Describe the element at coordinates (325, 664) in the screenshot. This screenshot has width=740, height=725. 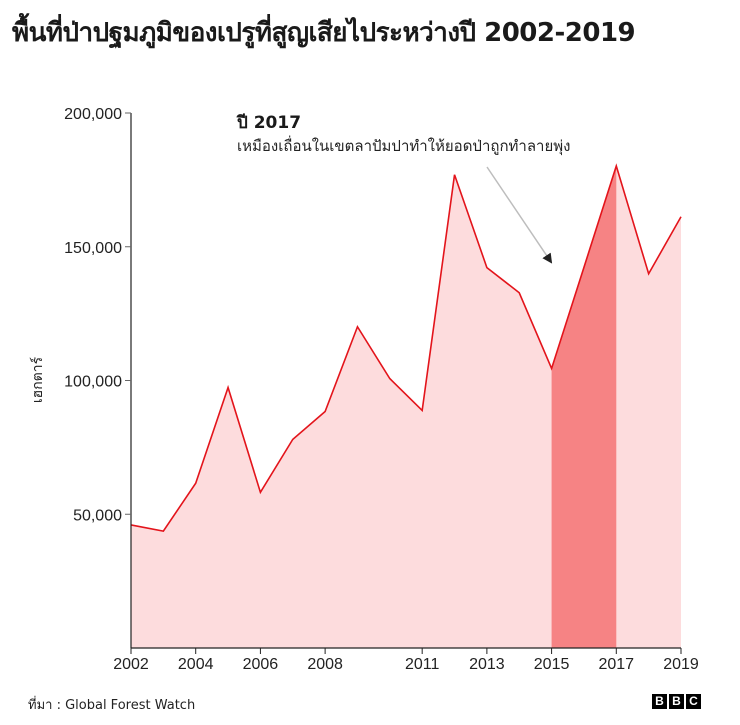
I see `x-tick-label: 2008` at that location.